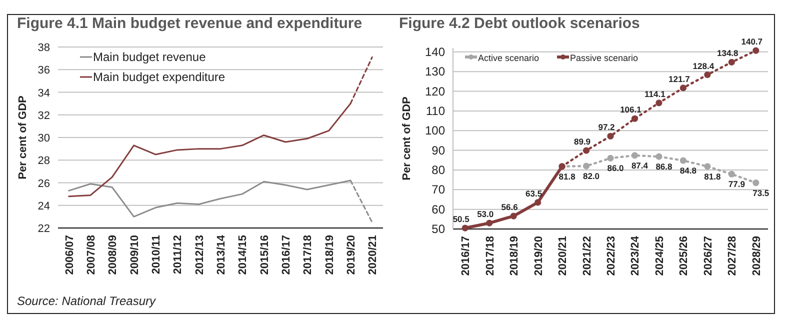  I want to click on data-label: 56.6, so click(509, 207).